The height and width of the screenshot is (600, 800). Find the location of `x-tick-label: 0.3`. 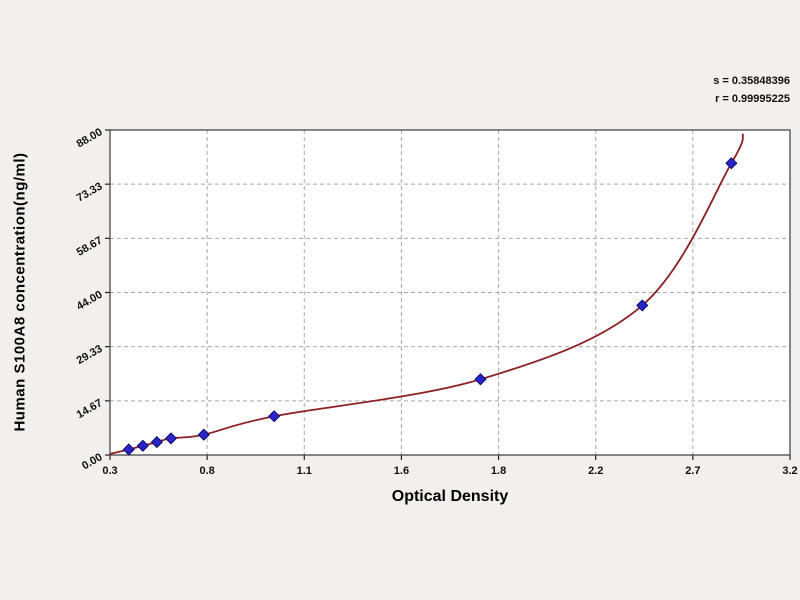

x-tick-label: 0.3 is located at coordinates (109, 471).